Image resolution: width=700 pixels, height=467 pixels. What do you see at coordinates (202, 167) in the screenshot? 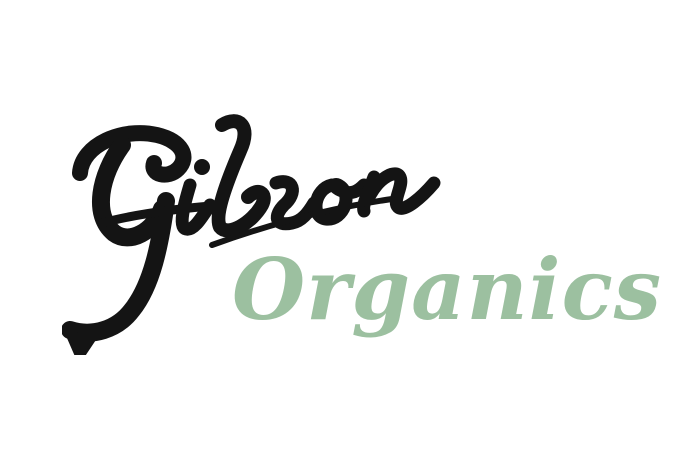
I see `i-dot` at bounding box center [202, 167].